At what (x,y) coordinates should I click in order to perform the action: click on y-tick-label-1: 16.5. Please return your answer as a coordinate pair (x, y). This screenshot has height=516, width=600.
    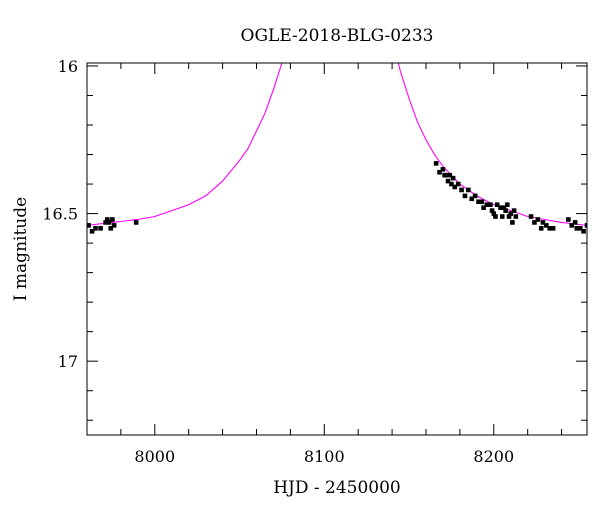
    Looking at the image, I should click on (60, 214).